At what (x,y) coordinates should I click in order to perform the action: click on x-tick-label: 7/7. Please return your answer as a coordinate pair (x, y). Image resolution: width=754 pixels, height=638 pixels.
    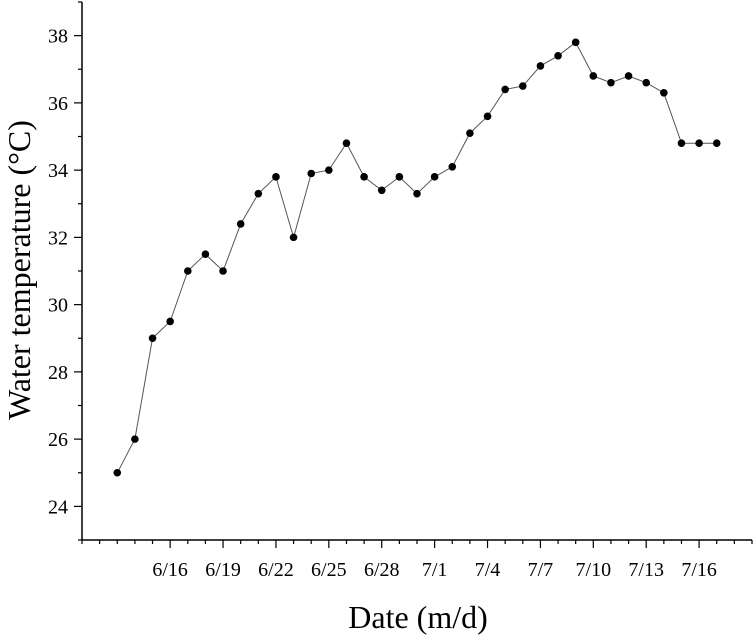
    Looking at the image, I should click on (541, 570).